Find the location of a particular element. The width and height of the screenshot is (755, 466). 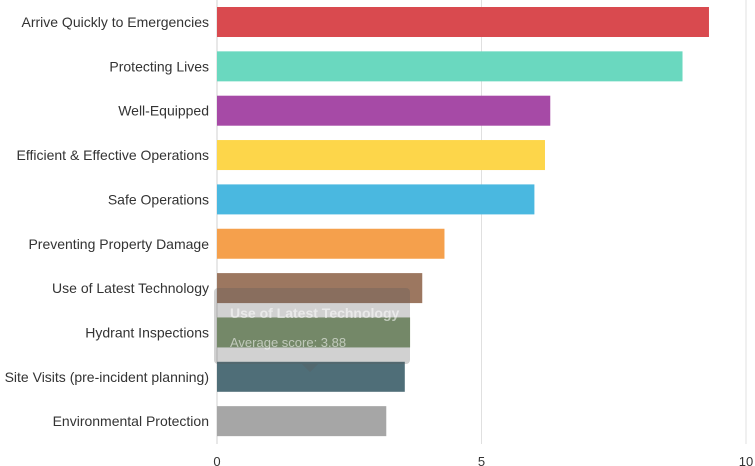

category-label: Protecting Lives is located at coordinates (159, 66).